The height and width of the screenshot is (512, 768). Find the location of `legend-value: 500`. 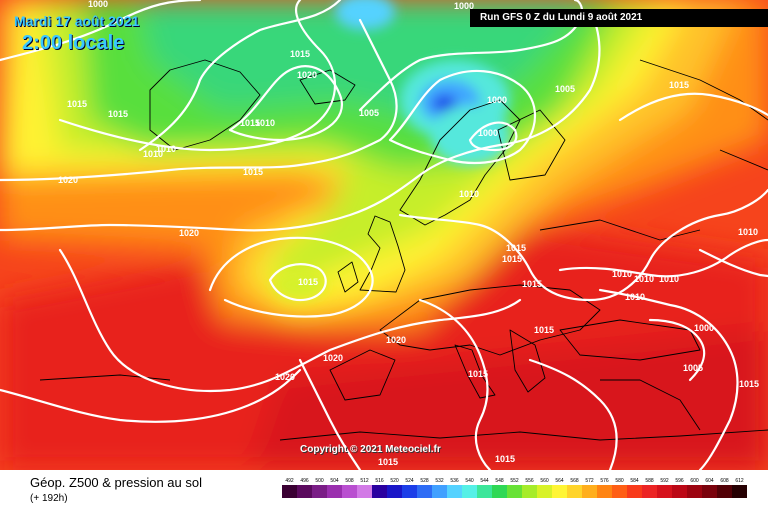

legend-value: 500 is located at coordinates (319, 481).